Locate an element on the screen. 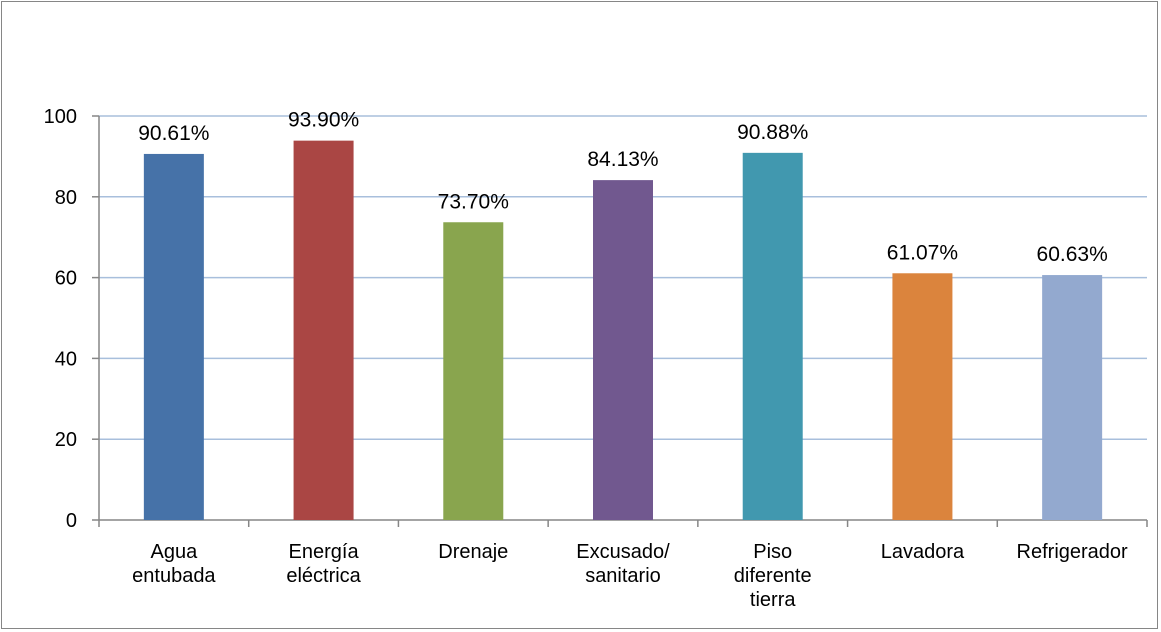 The width and height of the screenshot is (1161, 632). x-category-label-5-line-0: Lavadora is located at coordinates (923, 552).